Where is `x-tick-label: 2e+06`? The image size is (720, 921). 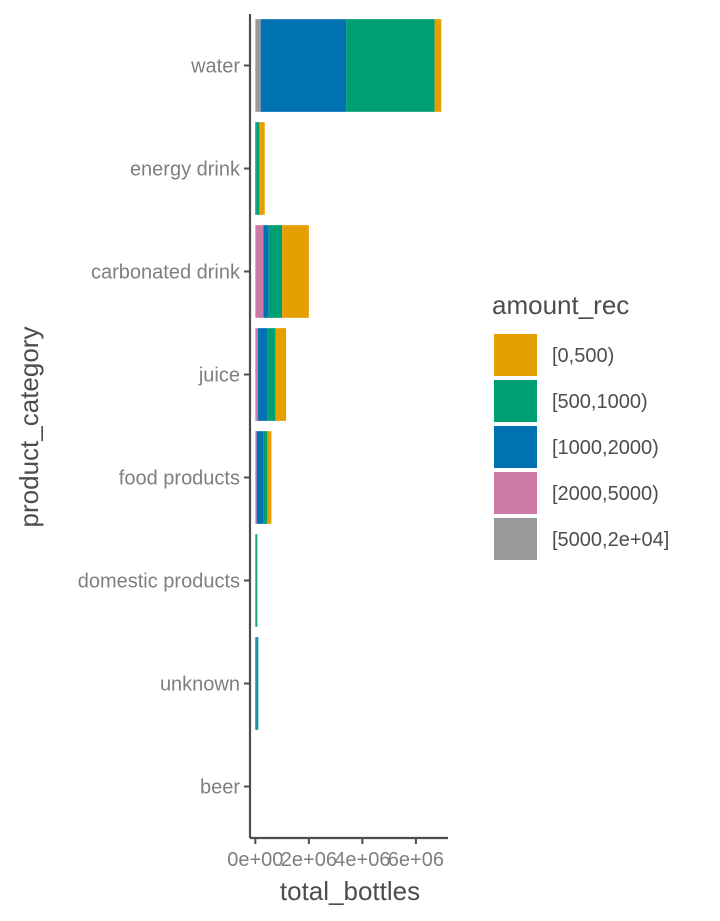 x-tick-label: 2e+06 is located at coordinates (309, 860).